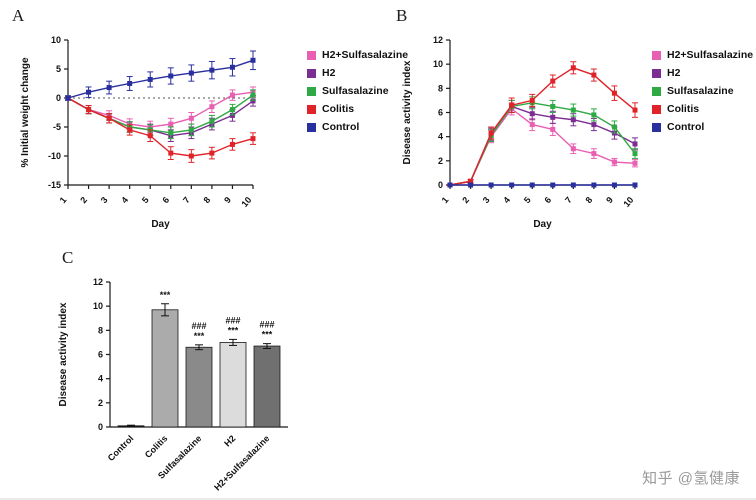 The height and width of the screenshot is (500, 756). What do you see at coordinates (199, 387) in the screenshot?
I see `bar-sulfasalazine` at bounding box center [199, 387].